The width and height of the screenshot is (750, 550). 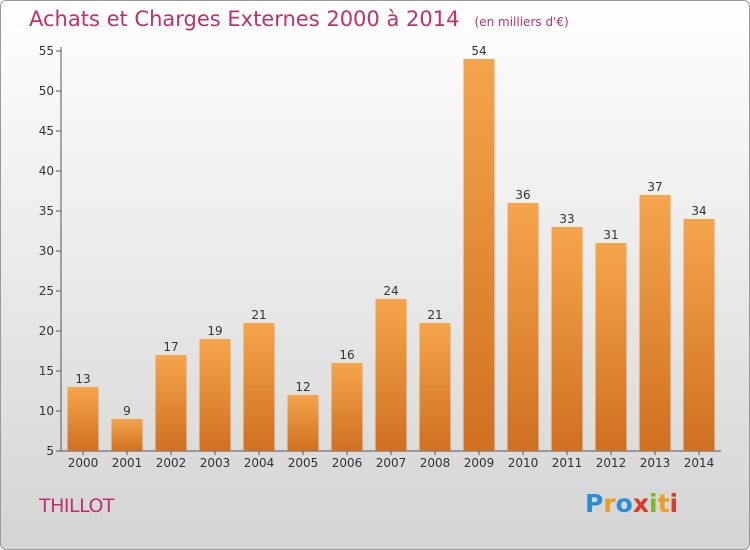 I want to click on x-tick-label: 2006, so click(x=347, y=463).